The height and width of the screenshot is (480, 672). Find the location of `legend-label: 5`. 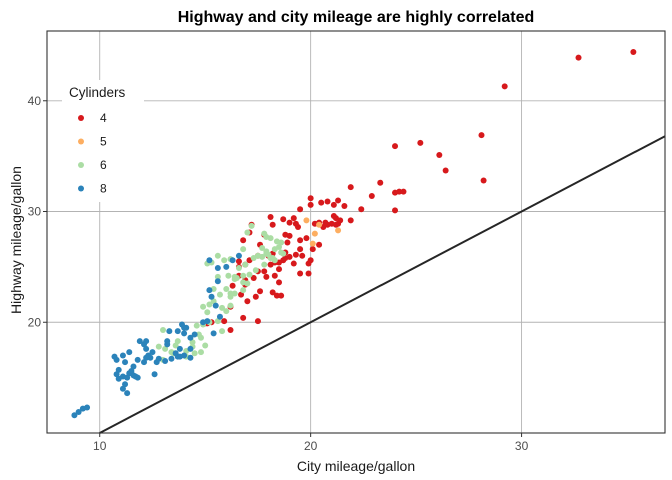

legend-label: 5 is located at coordinates (103, 142).